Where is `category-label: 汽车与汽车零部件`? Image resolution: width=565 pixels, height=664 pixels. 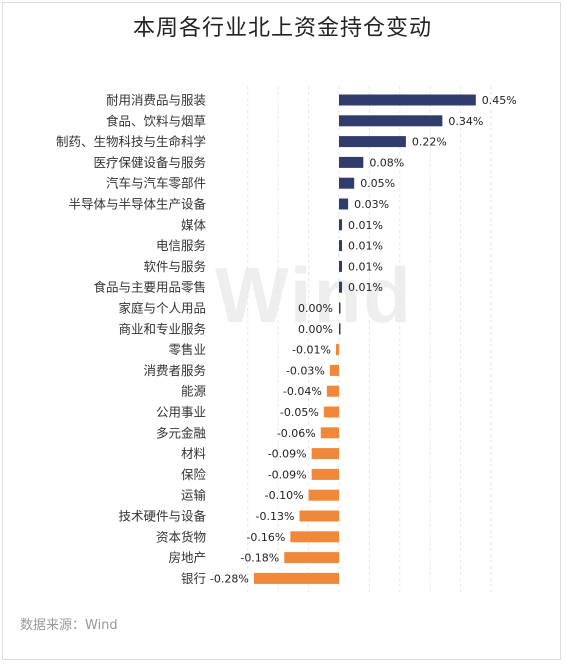 category-label: 汽车与汽车零部件 is located at coordinates (156, 183).